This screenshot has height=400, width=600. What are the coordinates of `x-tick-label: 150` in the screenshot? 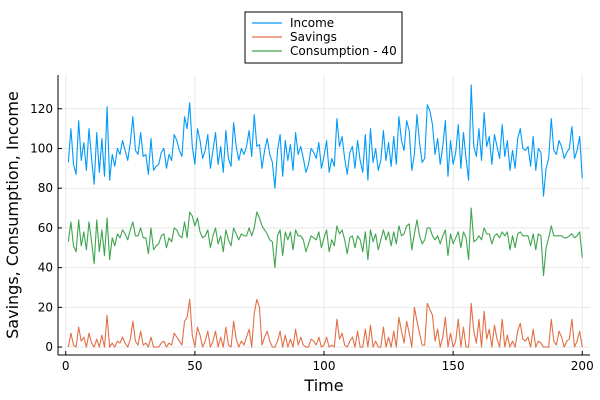 It's located at (453, 366).